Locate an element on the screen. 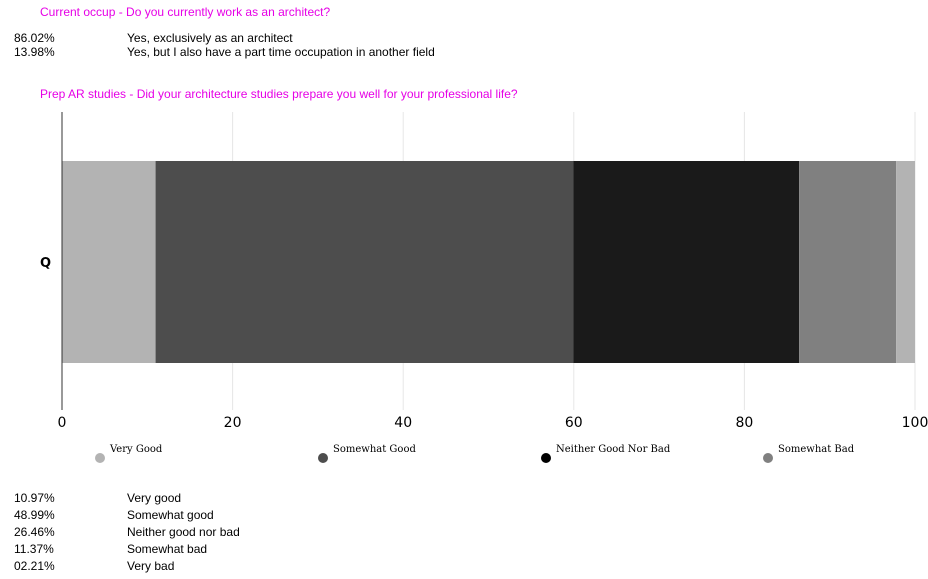  legend-label: Somewhat Good is located at coordinates (374, 449).